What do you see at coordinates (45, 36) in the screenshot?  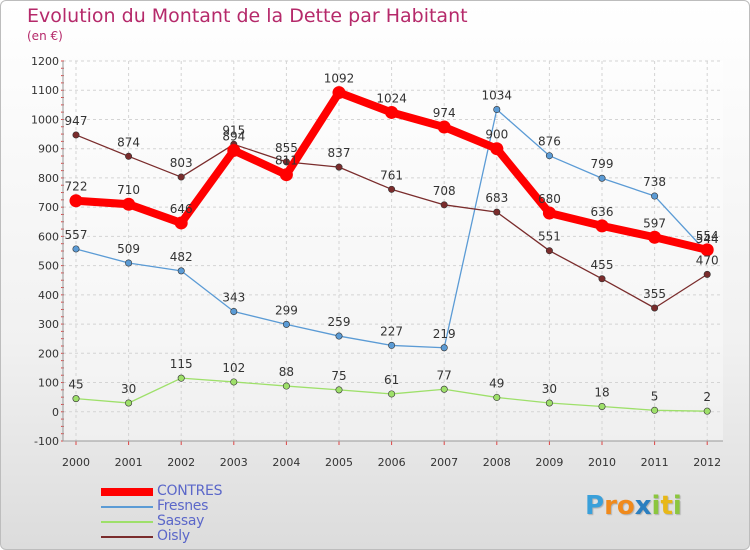 I see `chart-subtitle: (en €)` at bounding box center [45, 36].